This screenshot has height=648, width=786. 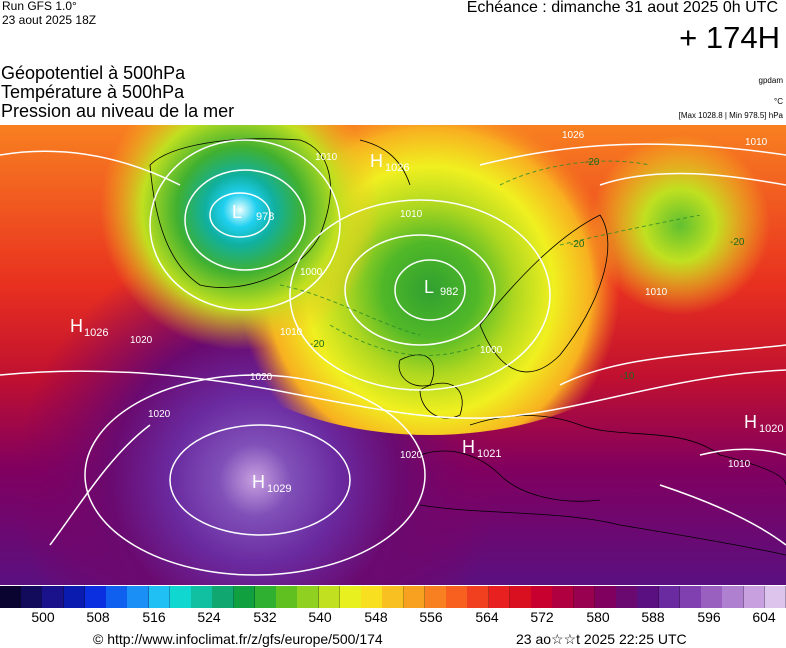 What do you see at coordinates (489, 454) in the screenshot?
I see `center-value: 1021` at bounding box center [489, 454].